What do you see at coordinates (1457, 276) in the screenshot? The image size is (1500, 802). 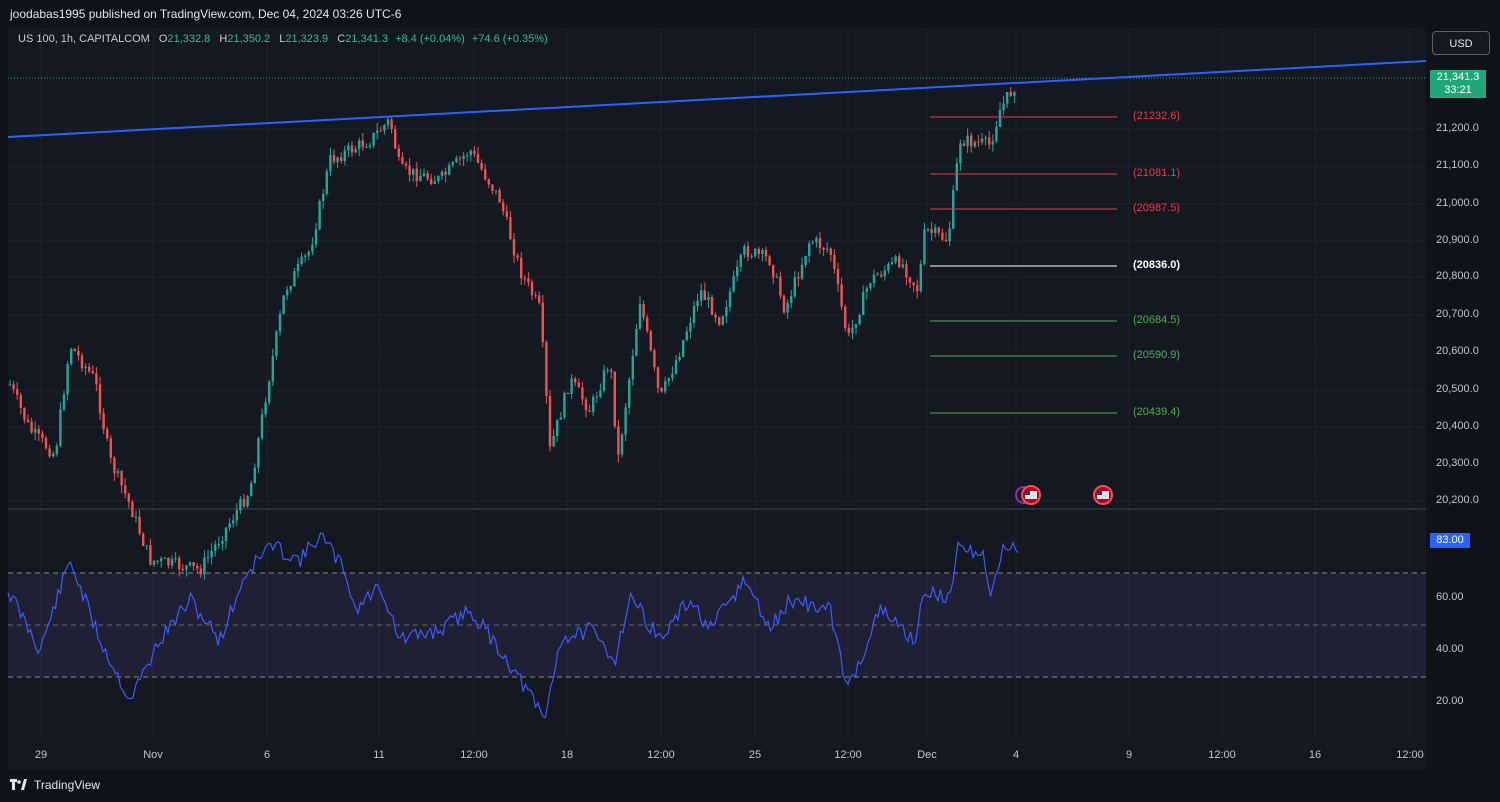 I see `price-tick: 20,800.0` at bounding box center [1457, 276].